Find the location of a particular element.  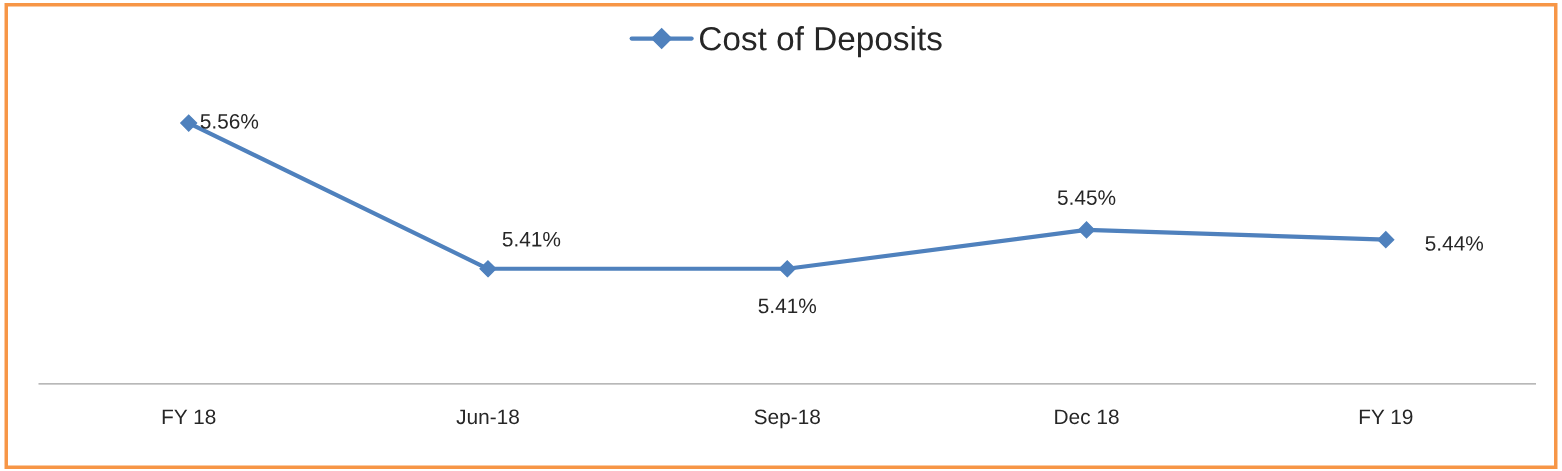

x-tick-label: FY 18 is located at coordinates (189, 417).